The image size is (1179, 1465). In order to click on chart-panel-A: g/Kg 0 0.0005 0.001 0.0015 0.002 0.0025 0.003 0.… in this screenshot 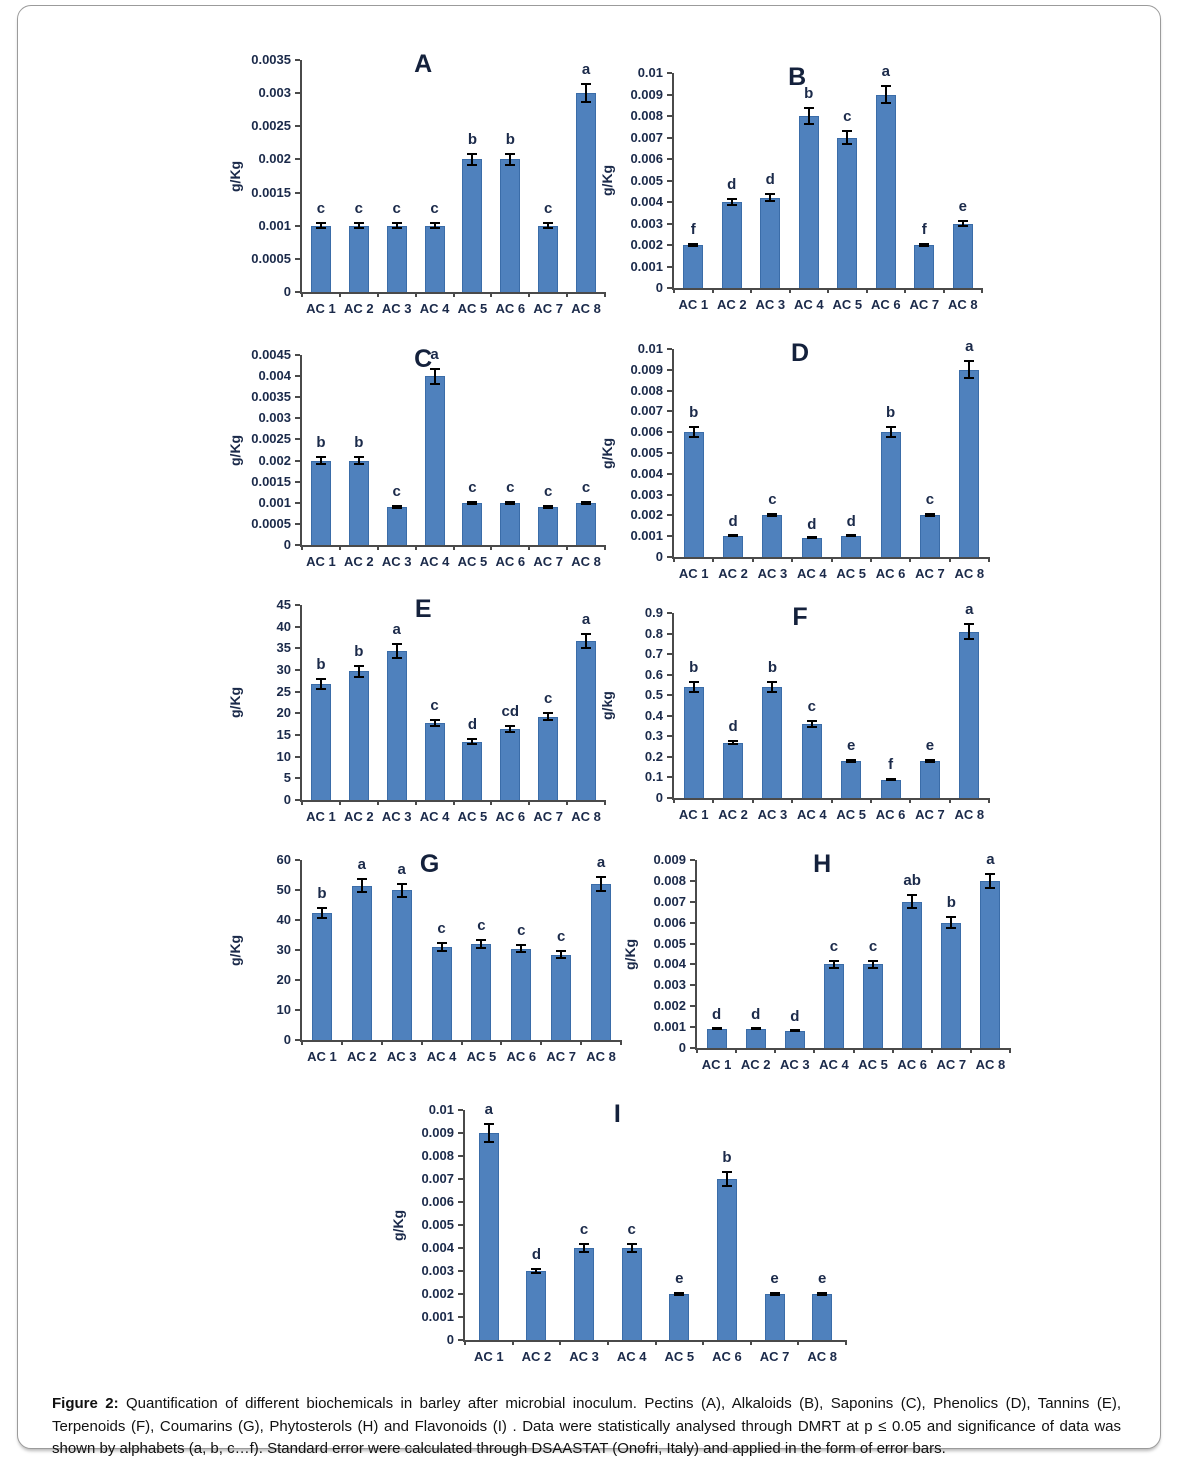, I will do `click(415, 174)`.